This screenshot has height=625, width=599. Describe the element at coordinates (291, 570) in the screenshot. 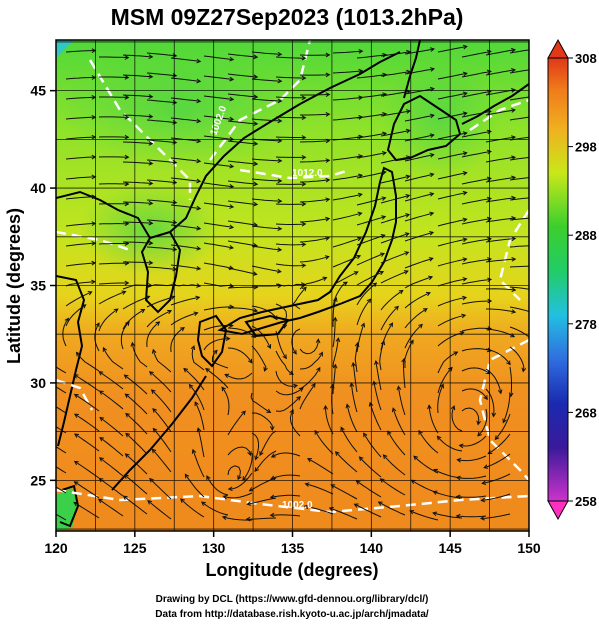

I see `x-axis-label: Longitude (degrees)` at that location.